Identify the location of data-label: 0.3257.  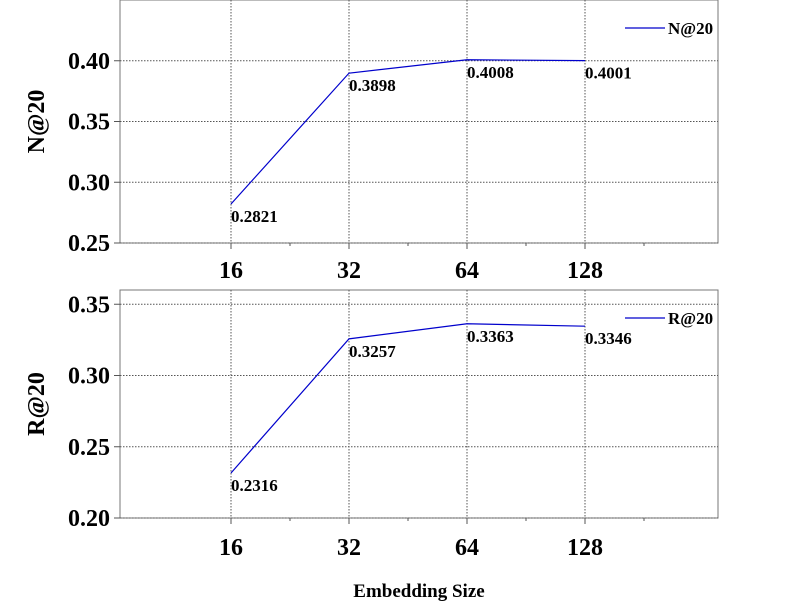
(372, 351).